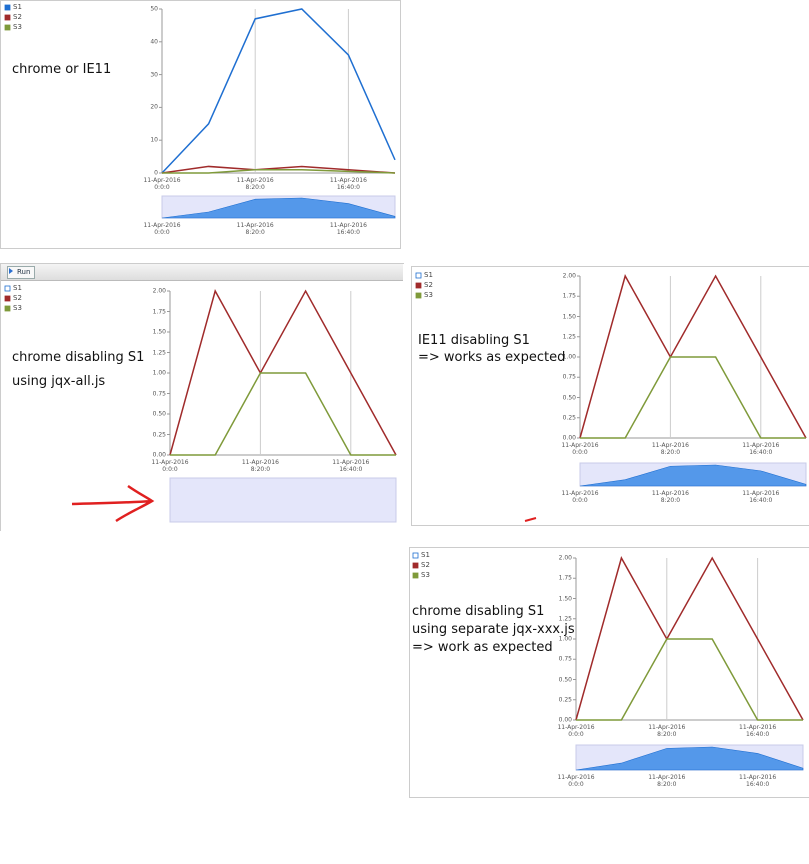  What do you see at coordinates (156, 173) in the screenshot?
I see `y-tick-label: 0` at bounding box center [156, 173].